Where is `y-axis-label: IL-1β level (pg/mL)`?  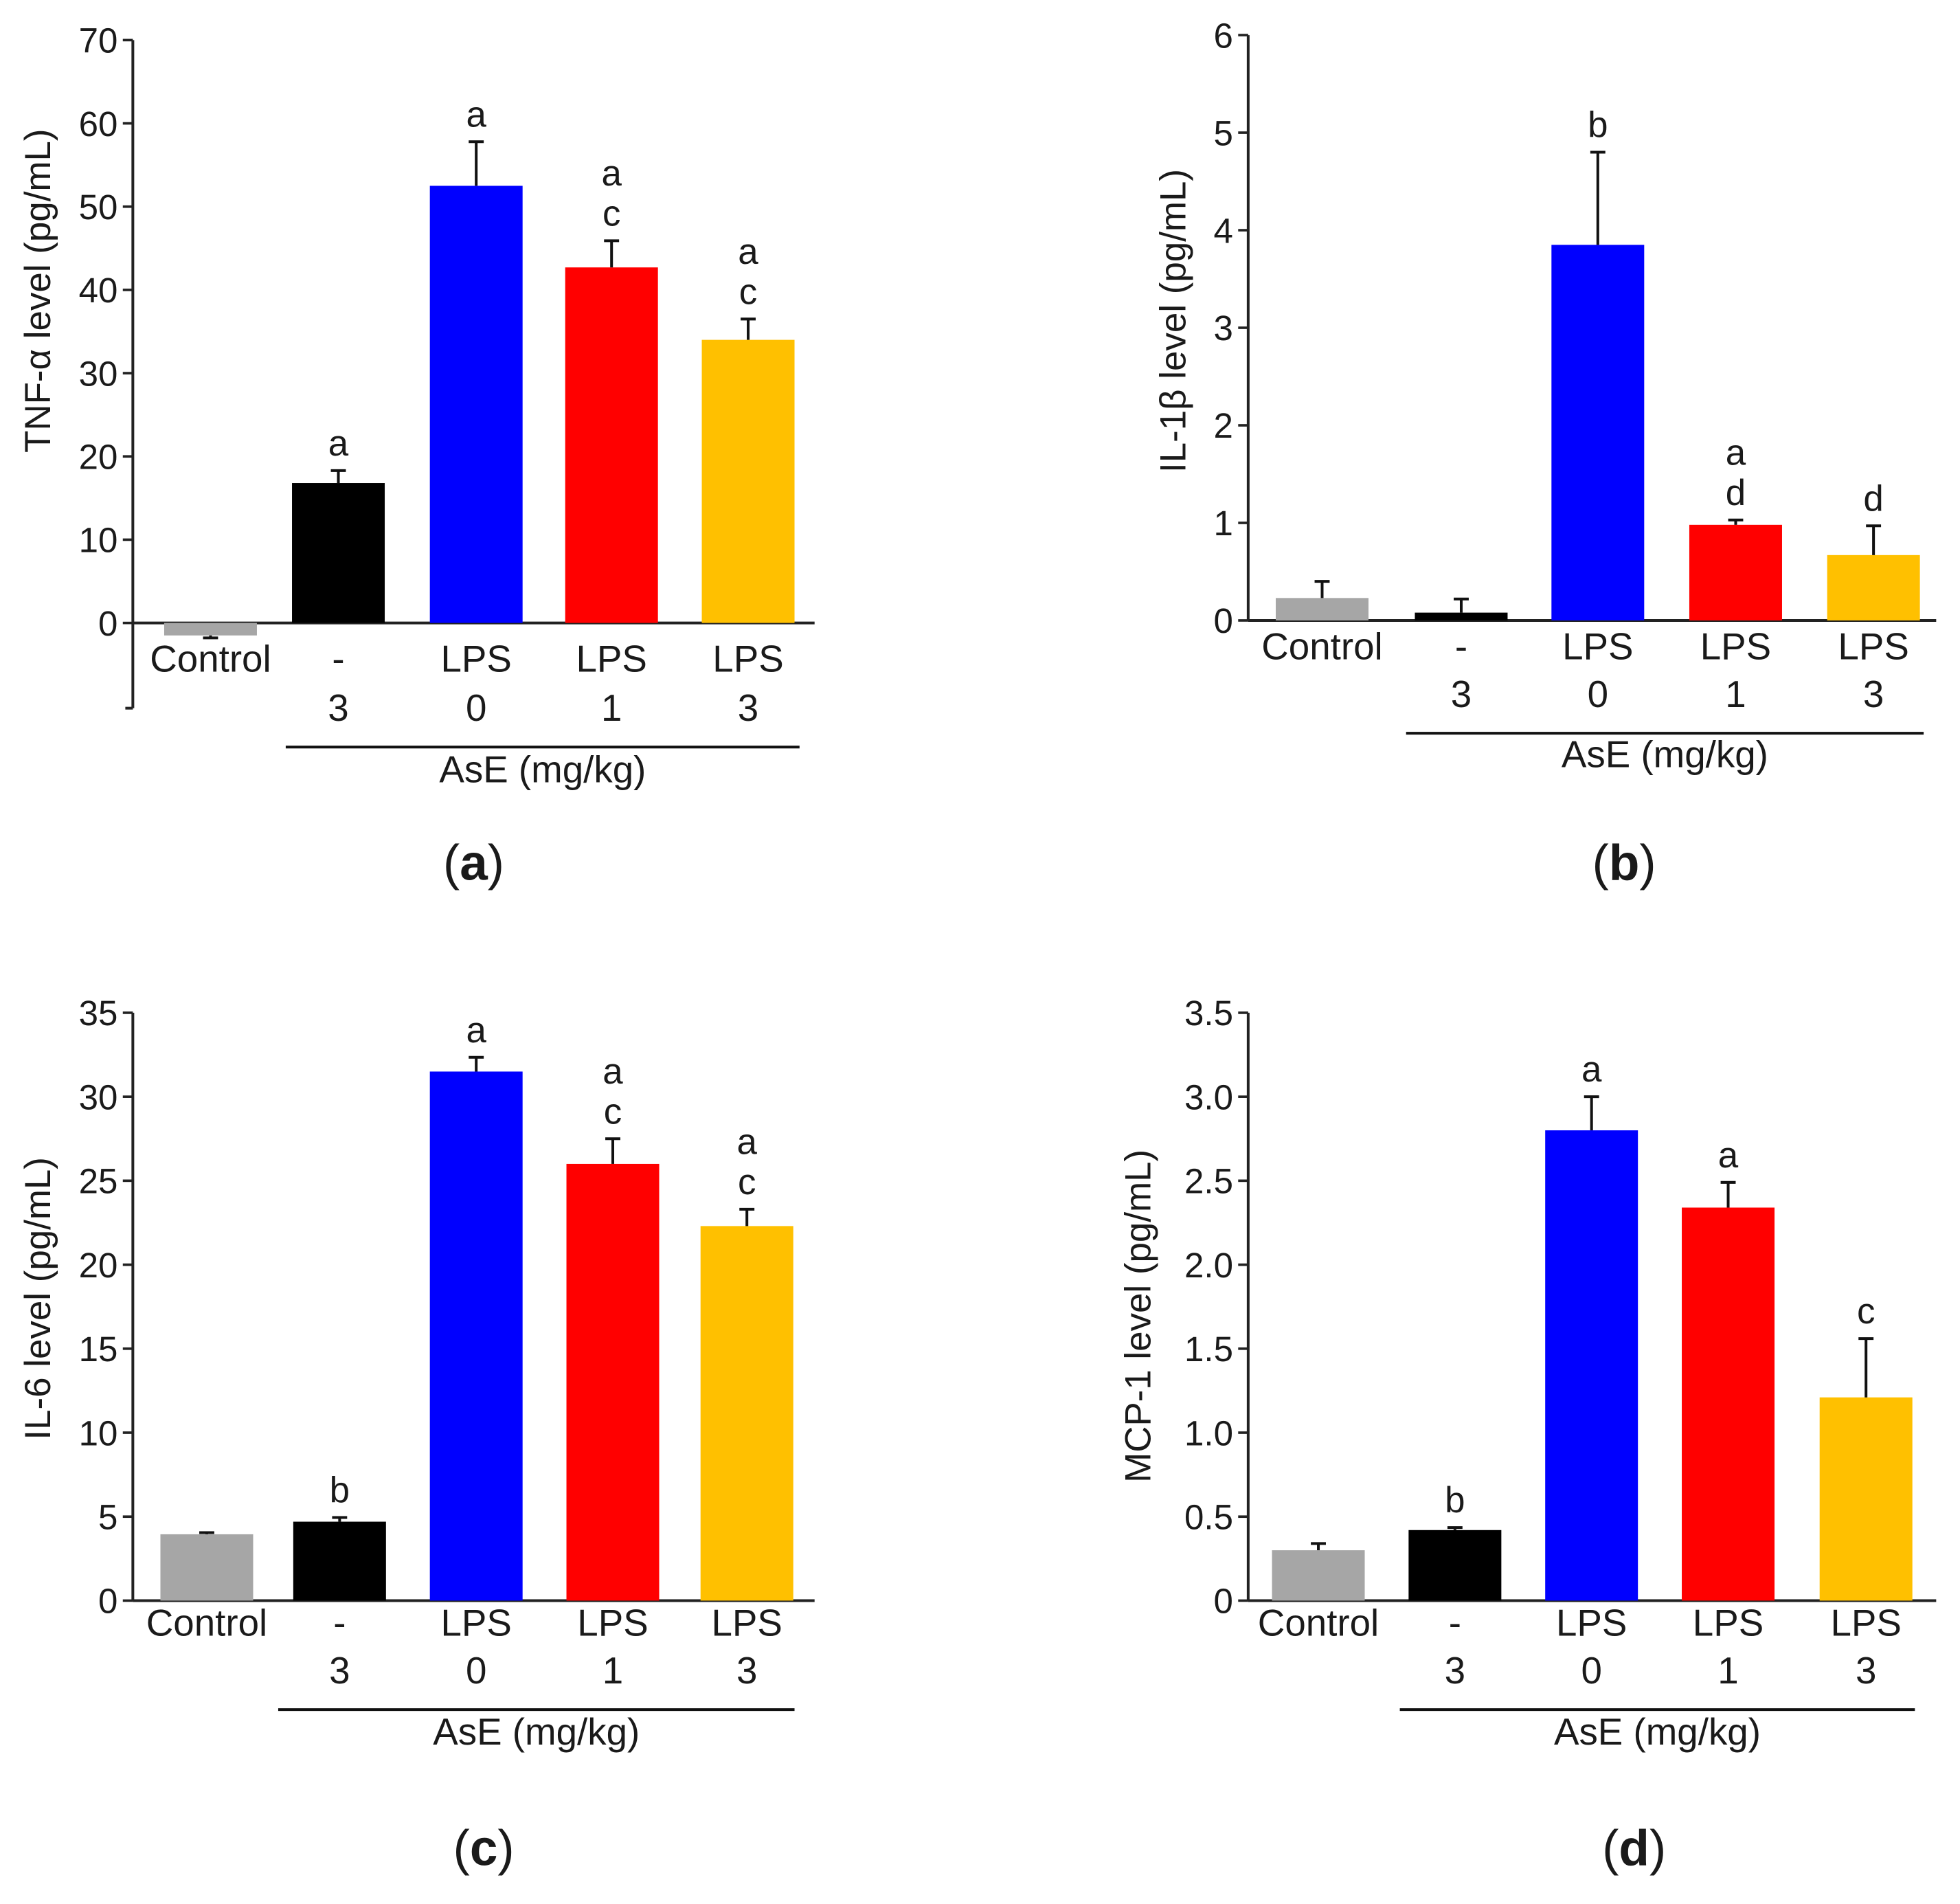 y-axis-label: IL-1β level (pg/mL) is located at coordinates (1173, 321).